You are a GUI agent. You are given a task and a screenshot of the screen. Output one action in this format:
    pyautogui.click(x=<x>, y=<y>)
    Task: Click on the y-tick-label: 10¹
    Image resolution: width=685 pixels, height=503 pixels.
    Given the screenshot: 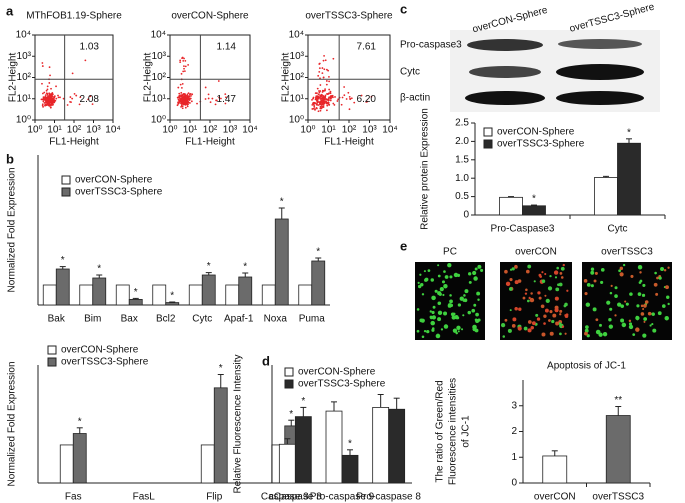 What is the action you would take?
    pyautogui.click(x=24, y=98)
    